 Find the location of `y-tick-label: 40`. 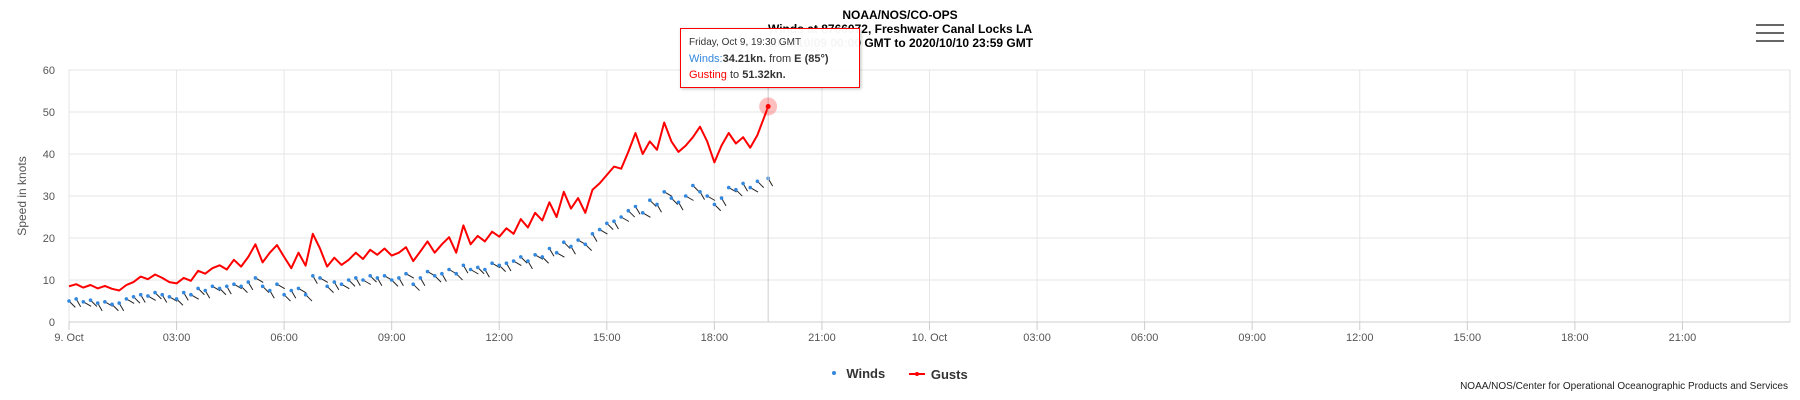

y-tick-label: 40 is located at coordinates (49, 155).